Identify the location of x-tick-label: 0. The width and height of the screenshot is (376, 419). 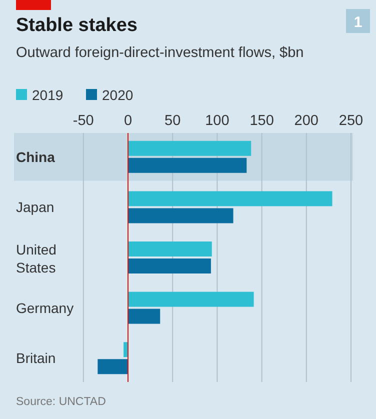
(128, 121).